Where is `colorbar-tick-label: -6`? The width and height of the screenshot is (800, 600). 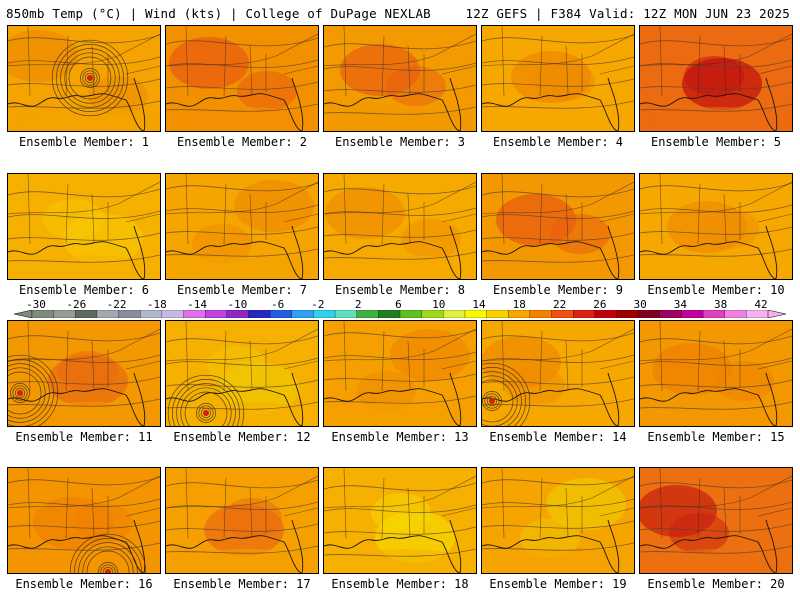 colorbar-tick-label: -6 is located at coordinates (278, 304).